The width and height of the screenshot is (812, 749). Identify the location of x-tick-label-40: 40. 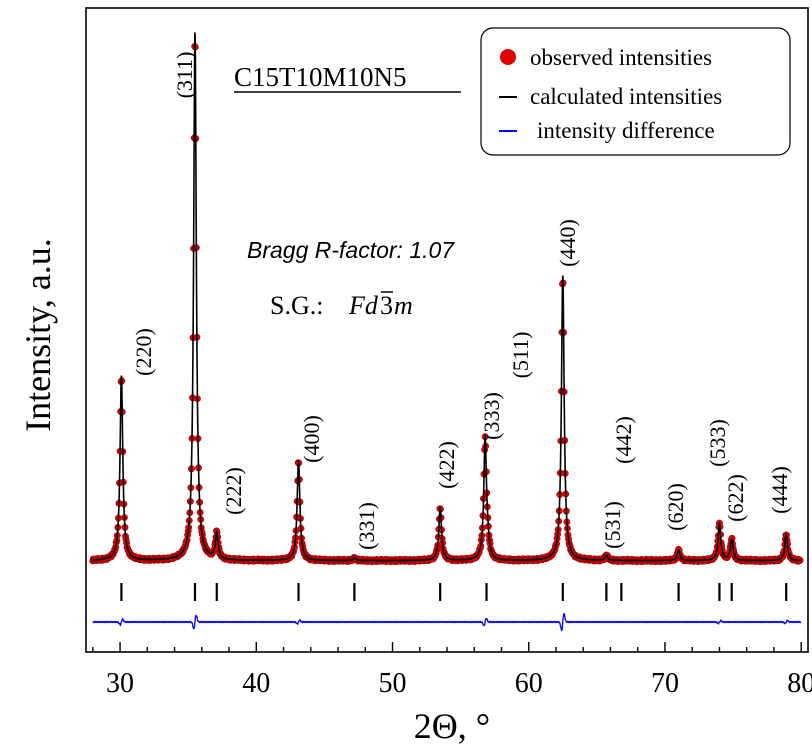
(256, 683).